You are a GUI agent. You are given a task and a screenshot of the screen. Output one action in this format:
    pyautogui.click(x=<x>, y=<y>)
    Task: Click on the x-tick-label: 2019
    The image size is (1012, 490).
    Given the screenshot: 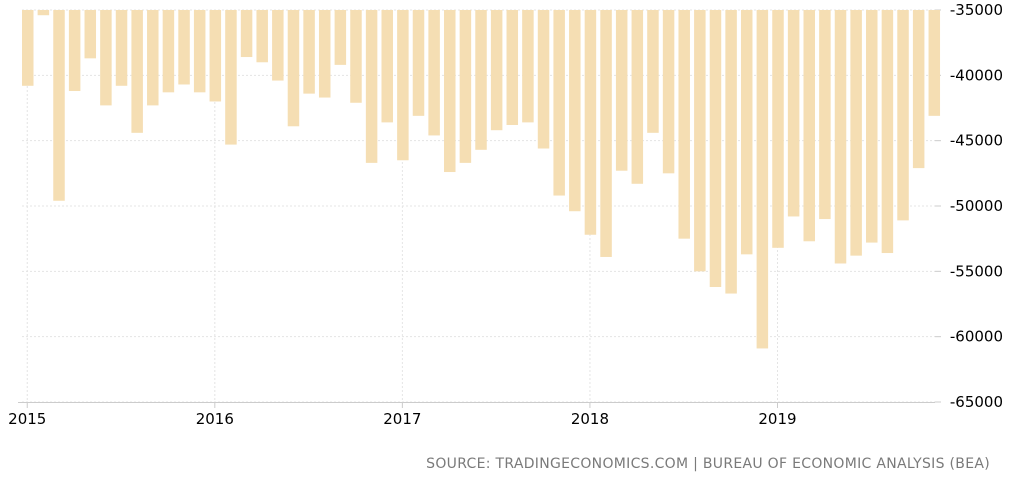 What is the action you would take?
    pyautogui.click(x=777, y=419)
    